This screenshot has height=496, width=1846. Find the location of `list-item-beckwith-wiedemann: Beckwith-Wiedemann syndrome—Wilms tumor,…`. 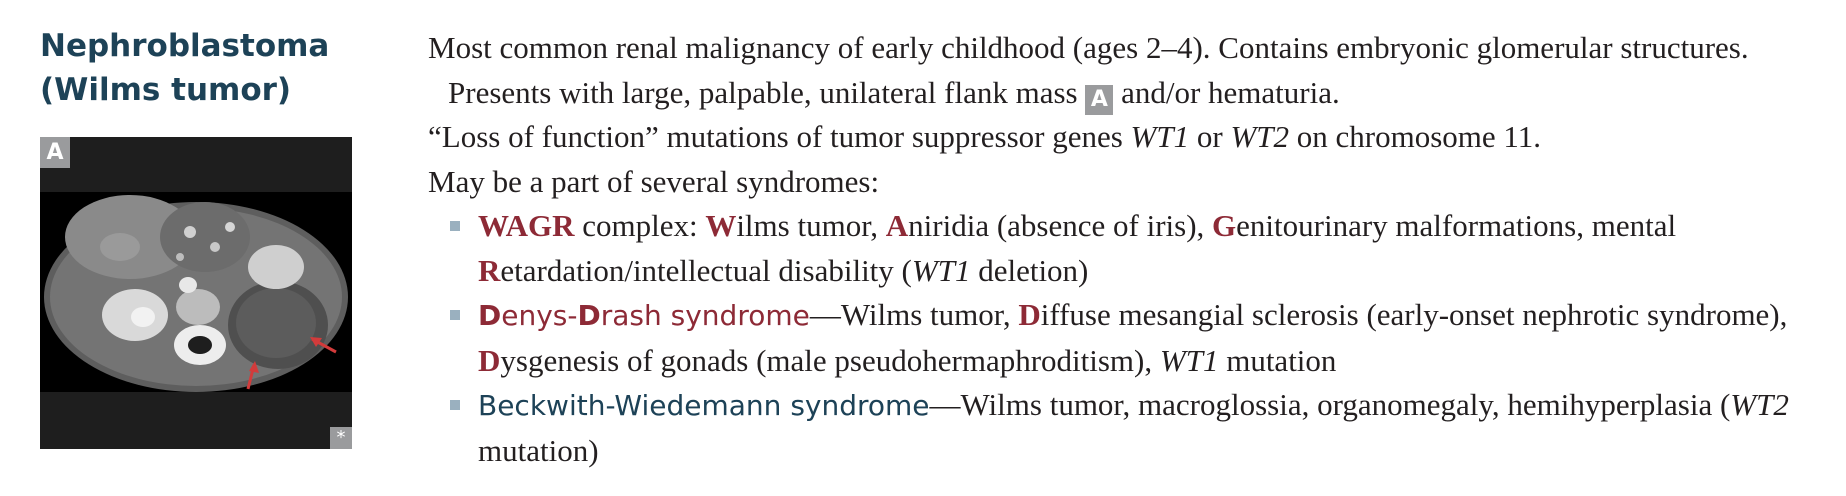

list-item-beckwith-wiedemann: Beckwith-Wiedemann syndrome—Wilms tumor,… is located at coordinates (1134, 428).